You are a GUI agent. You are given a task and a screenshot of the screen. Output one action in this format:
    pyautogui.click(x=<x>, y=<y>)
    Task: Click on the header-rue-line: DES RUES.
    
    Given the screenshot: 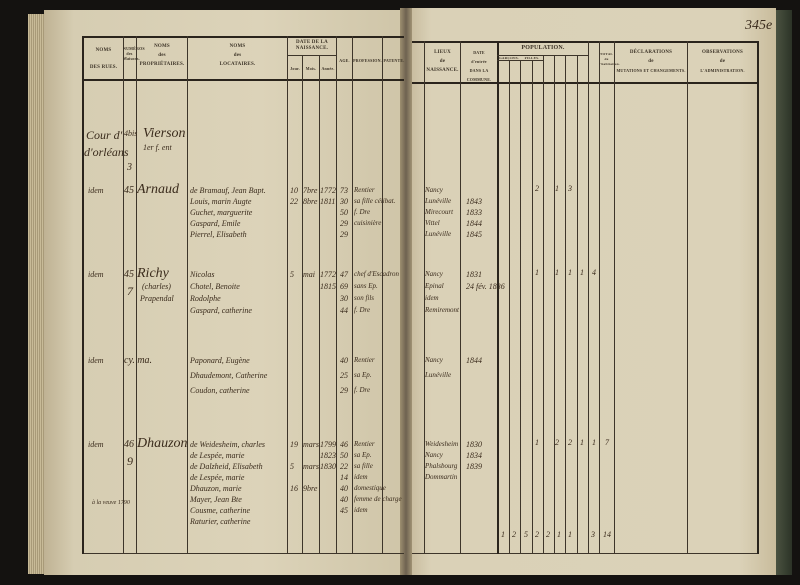 What is the action you would take?
    pyautogui.click(x=103, y=67)
    